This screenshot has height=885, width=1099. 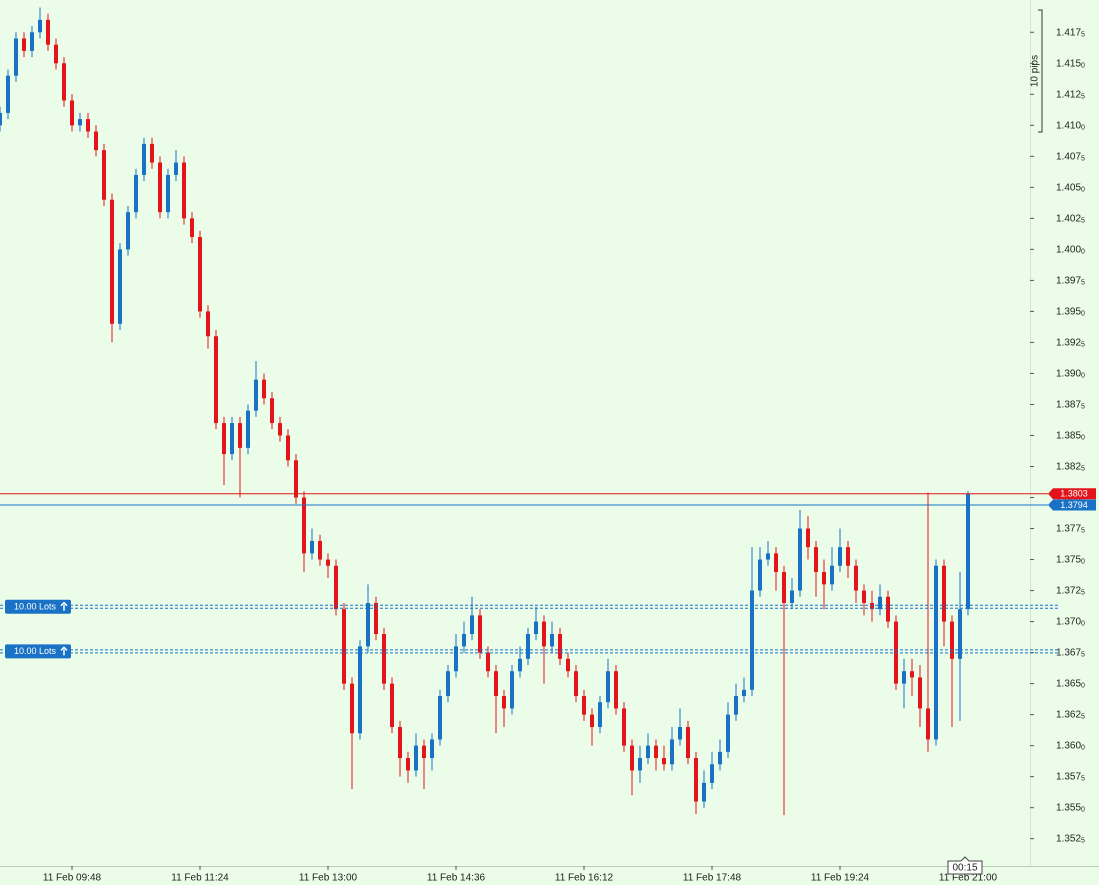 I want to click on y-tick-label: 1.3825, so click(x=1070, y=466).